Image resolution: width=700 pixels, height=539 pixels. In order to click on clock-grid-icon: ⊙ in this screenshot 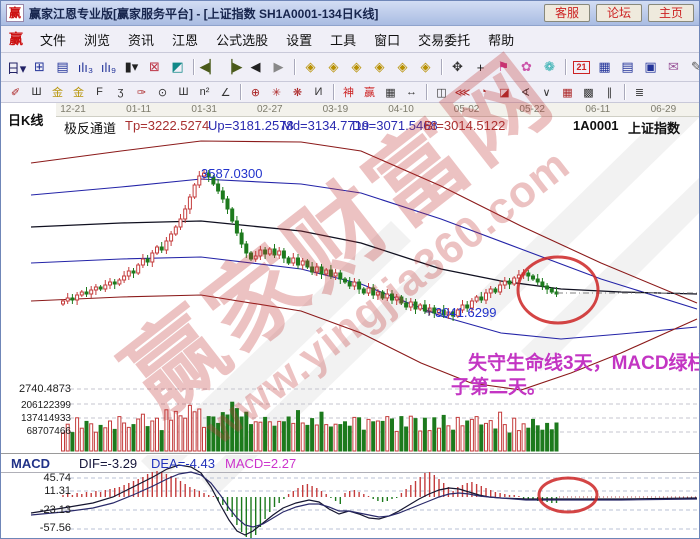, I will do `click(162, 92)`.